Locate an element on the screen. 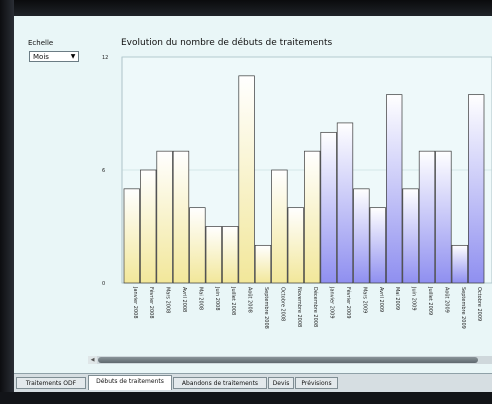 The width and height of the screenshot is (492, 404). x-tick-label: Octobre 2009 is located at coordinates (479, 304).